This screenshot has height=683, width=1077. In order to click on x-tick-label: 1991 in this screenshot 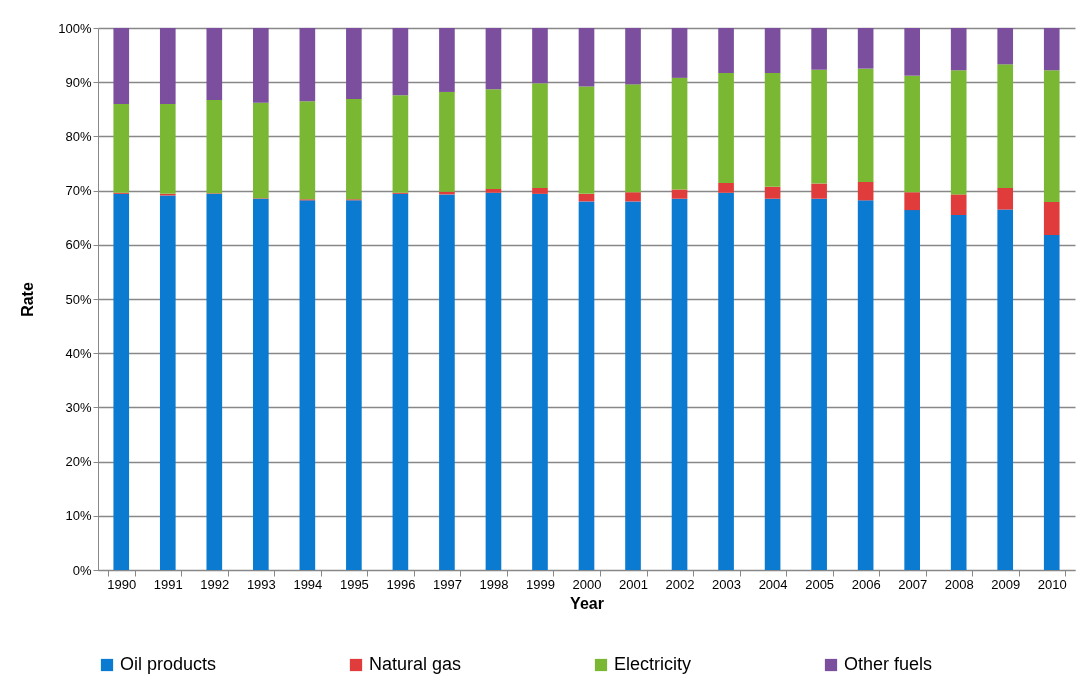, I will do `click(168, 584)`.